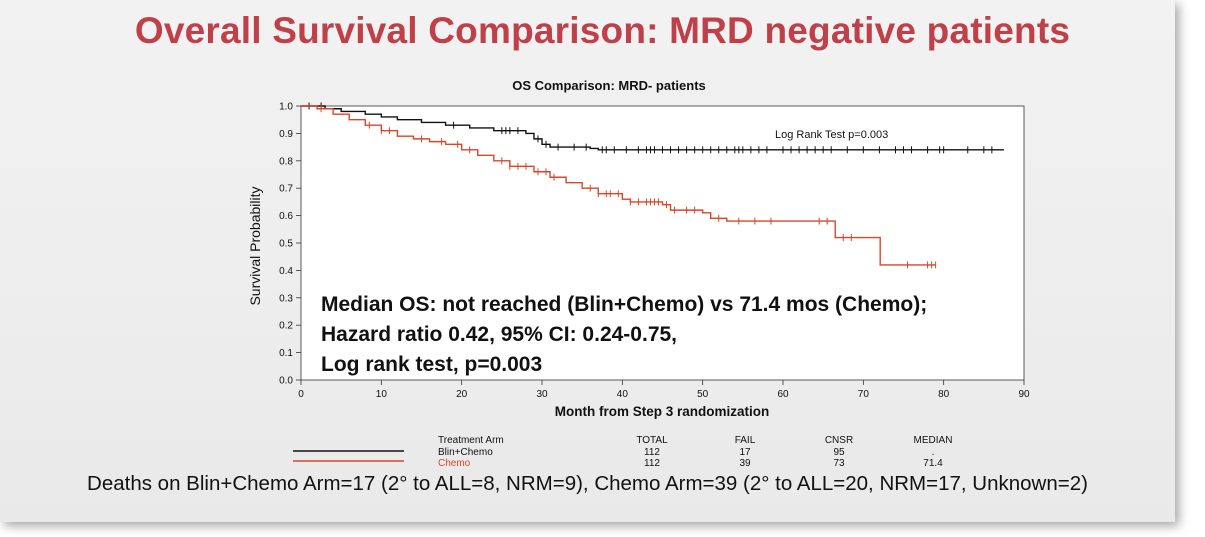  What do you see at coordinates (286, 189) in the screenshot?
I see `y-tick-label: 0.7` at bounding box center [286, 189].